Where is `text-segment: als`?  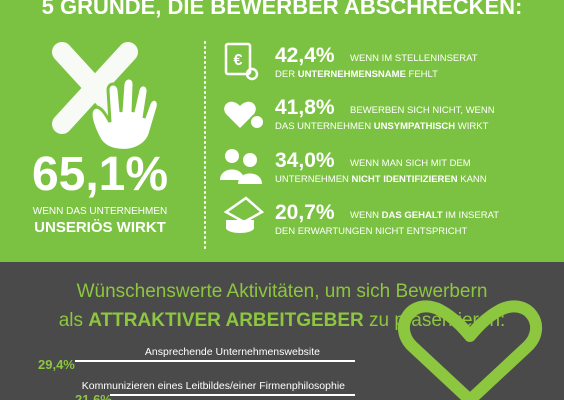
text-segment: als is located at coordinates (74, 320).